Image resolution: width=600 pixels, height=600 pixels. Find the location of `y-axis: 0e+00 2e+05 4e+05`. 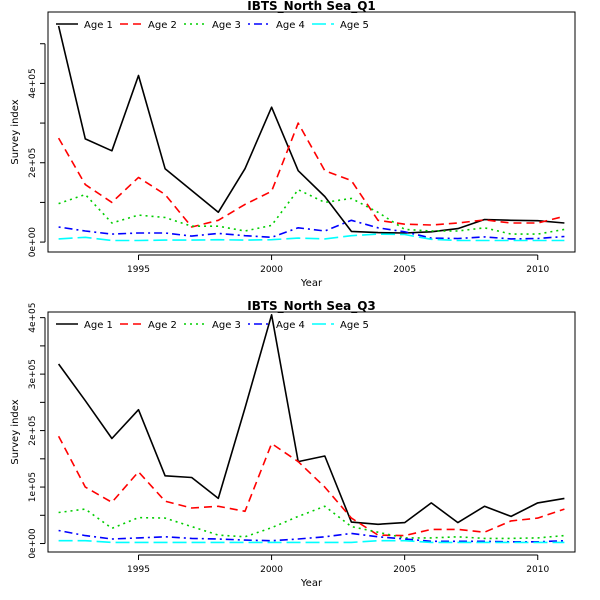

y-axis: 0e+00 2e+05 4e+05 is located at coordinates (37, 150).